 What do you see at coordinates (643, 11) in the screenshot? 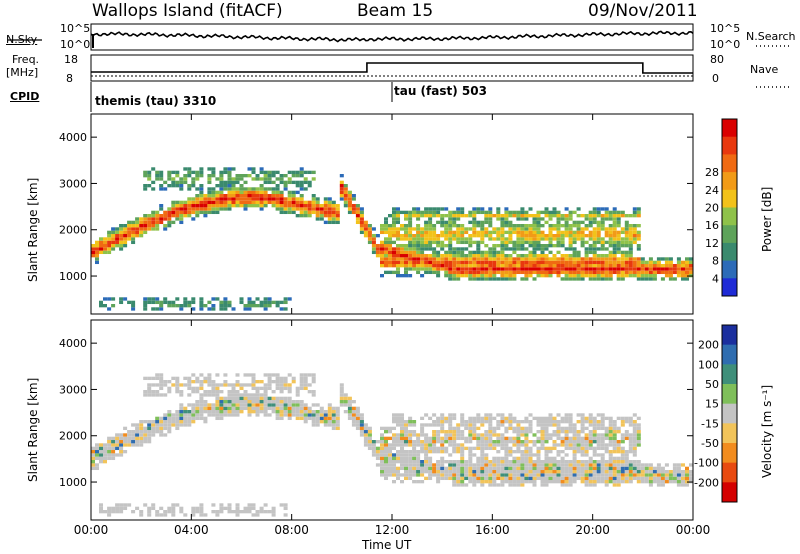
I see `date-label: 09/Nov/2011` at bounding box center [643, 11].